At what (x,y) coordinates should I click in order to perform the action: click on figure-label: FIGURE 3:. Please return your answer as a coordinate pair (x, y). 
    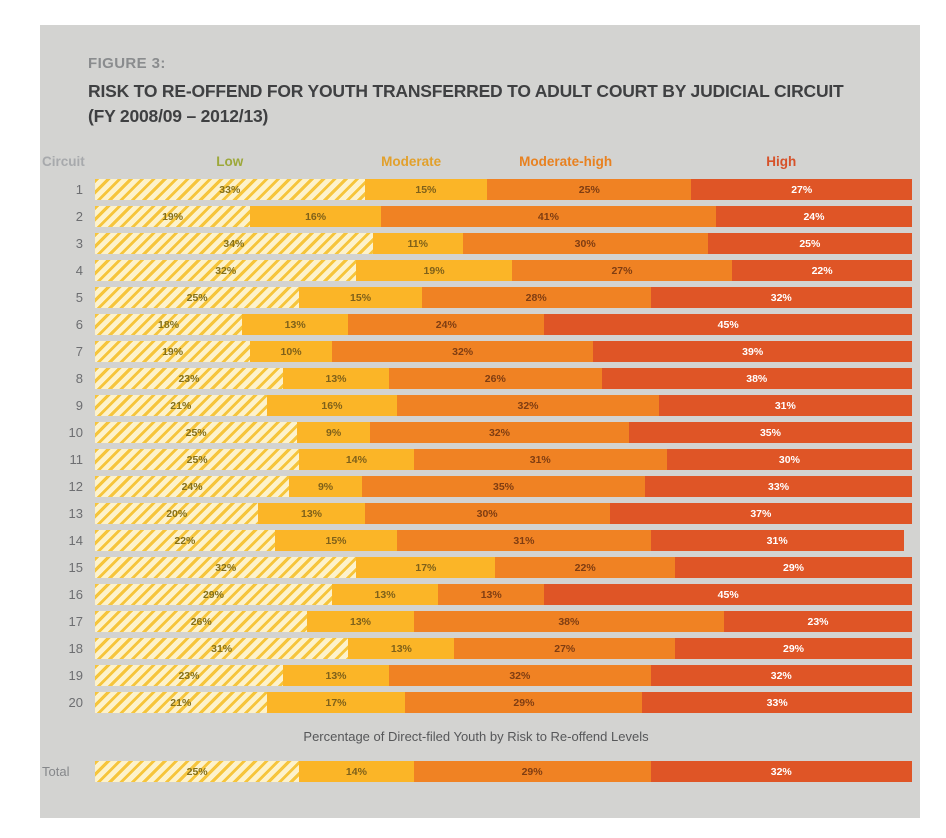
    Looking at the image, I should click on (127, 63).